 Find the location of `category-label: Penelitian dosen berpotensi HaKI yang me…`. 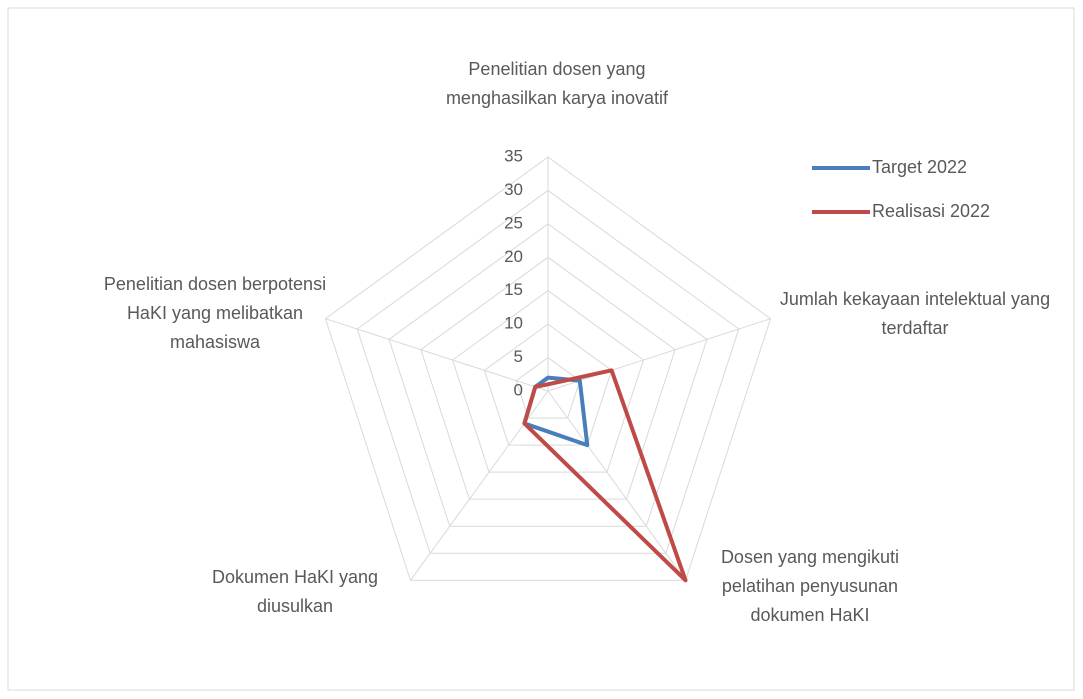

category-label: Penelitian dosen berpotensi HaKI yang me… is located at coordinates (215, 313).